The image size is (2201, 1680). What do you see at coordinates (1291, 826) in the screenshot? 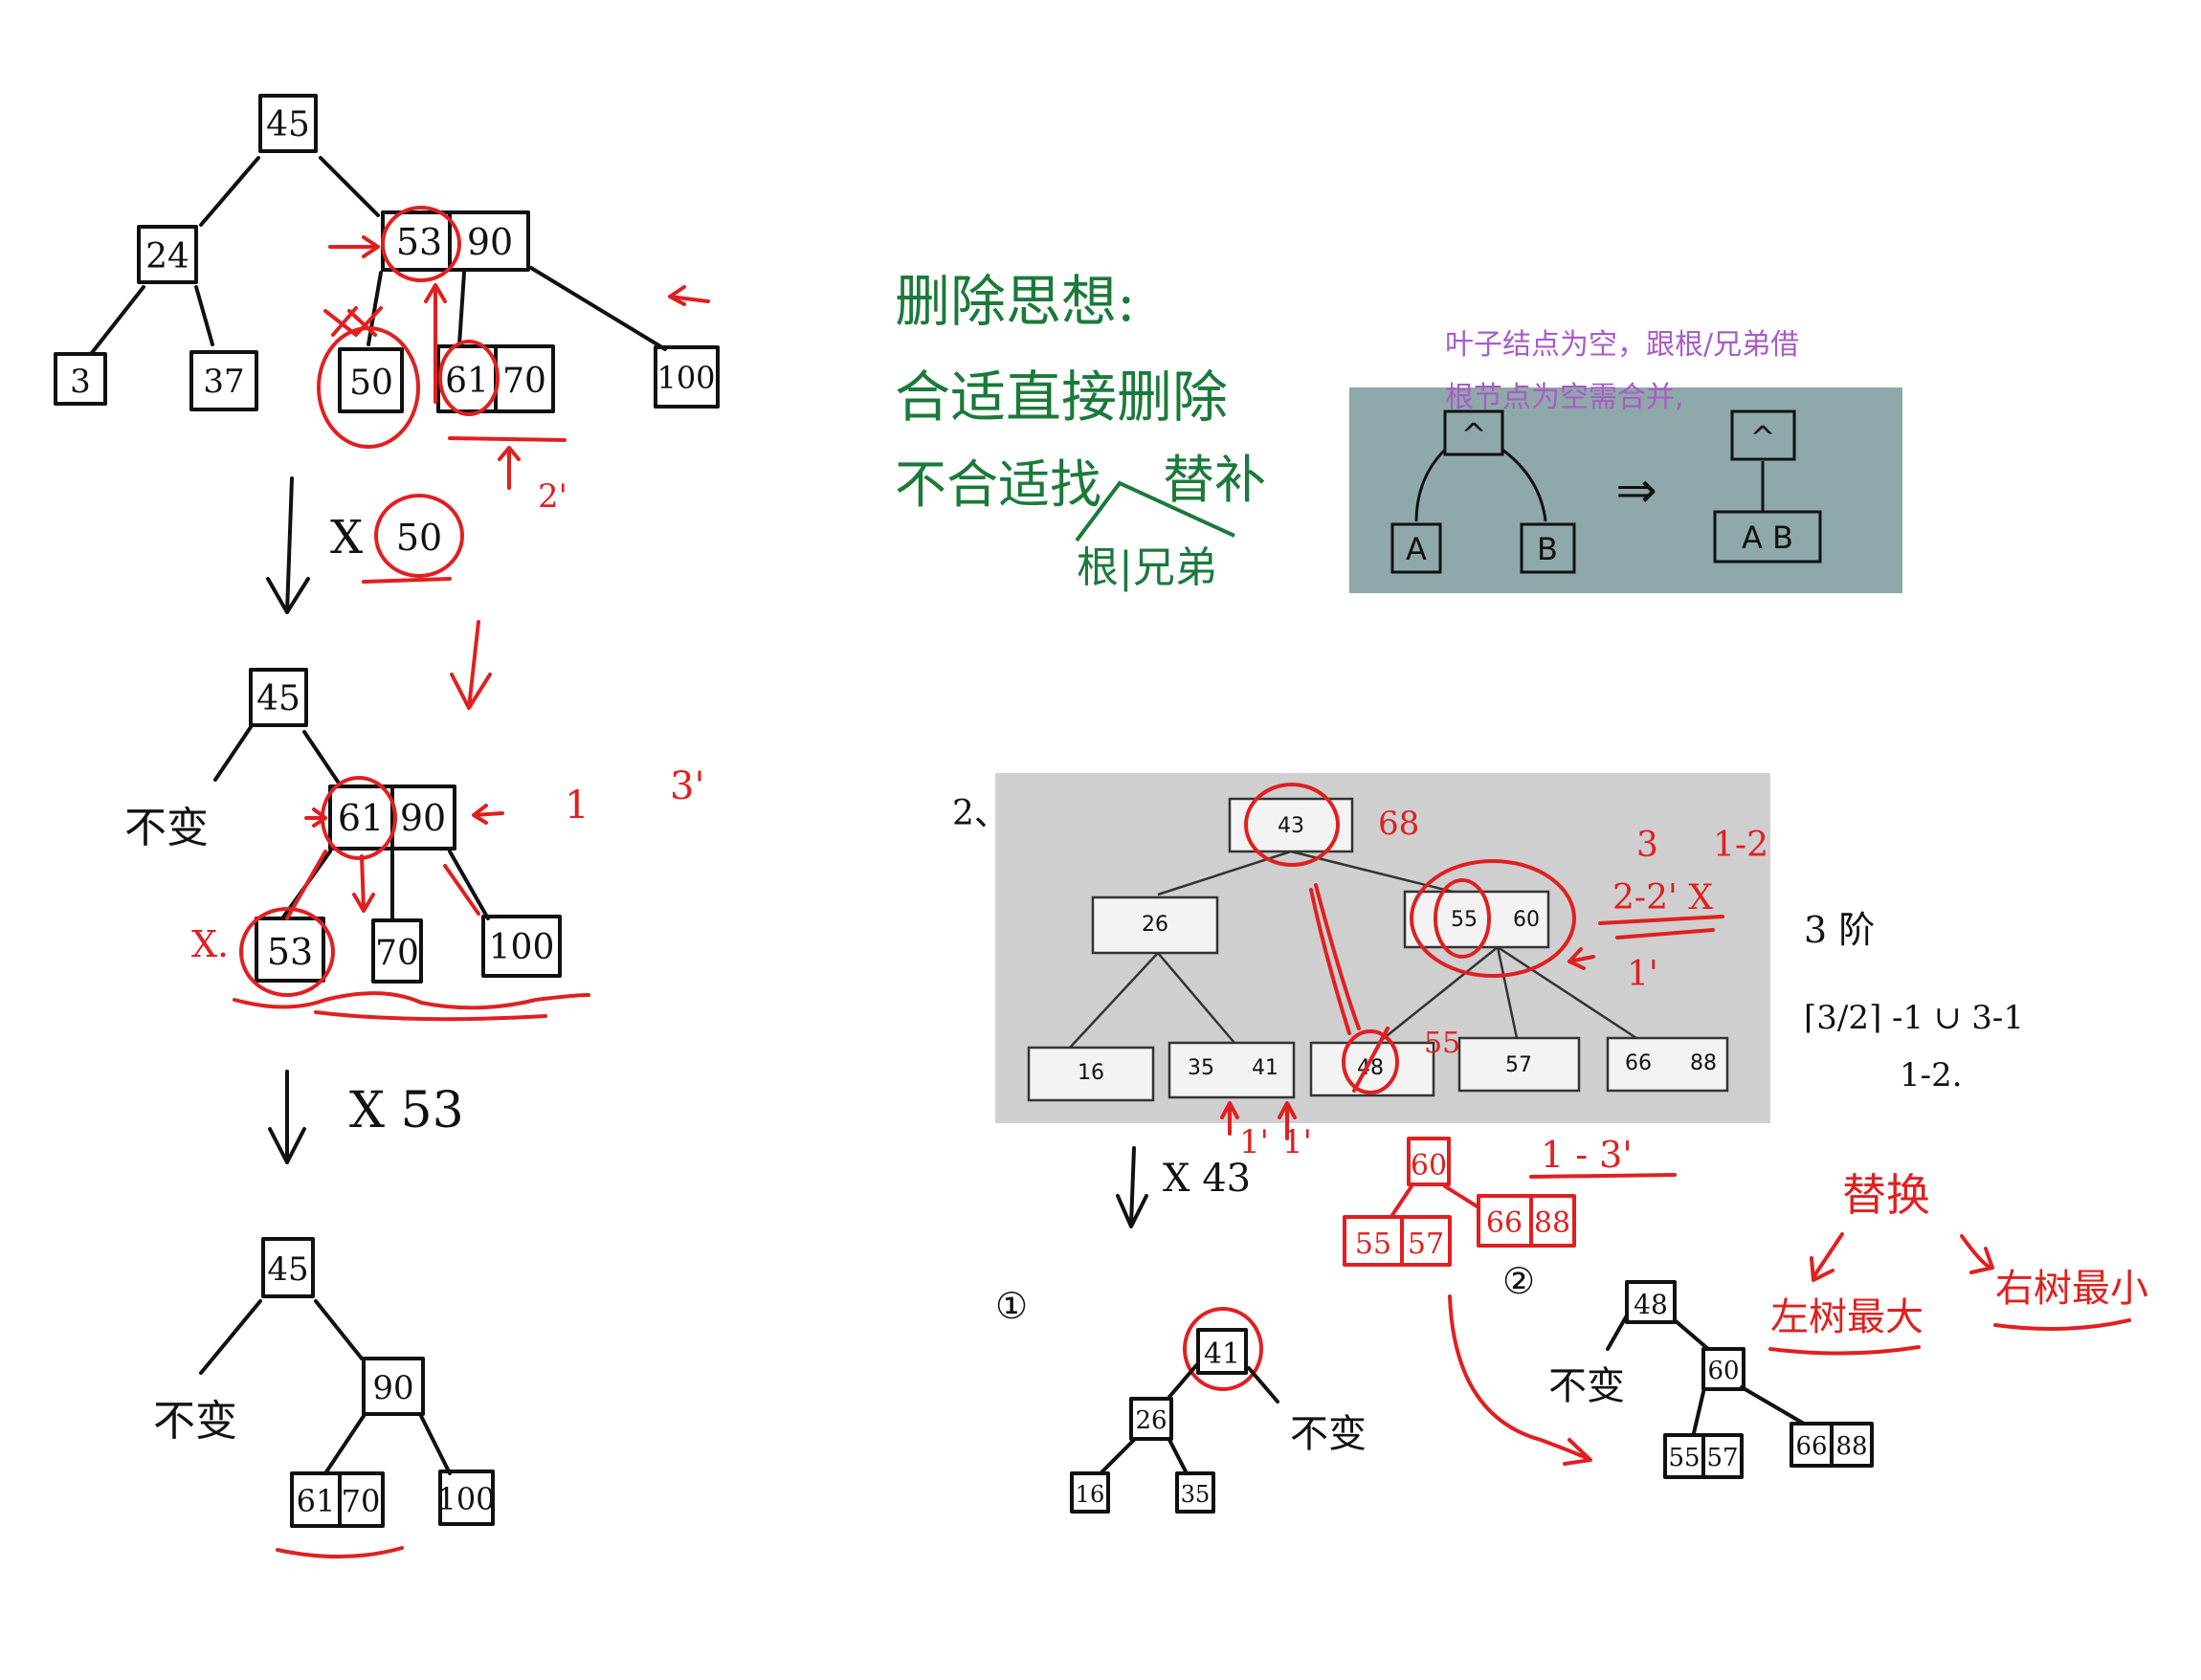
I see `book-root: 43` at bounding box center [1291, 826].